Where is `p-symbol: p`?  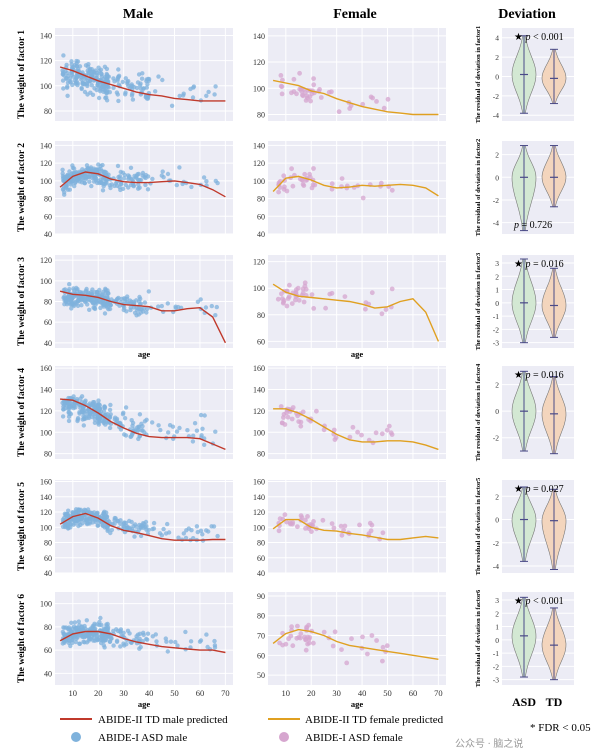
p-symbol: p is located at coordinates (527, 601).